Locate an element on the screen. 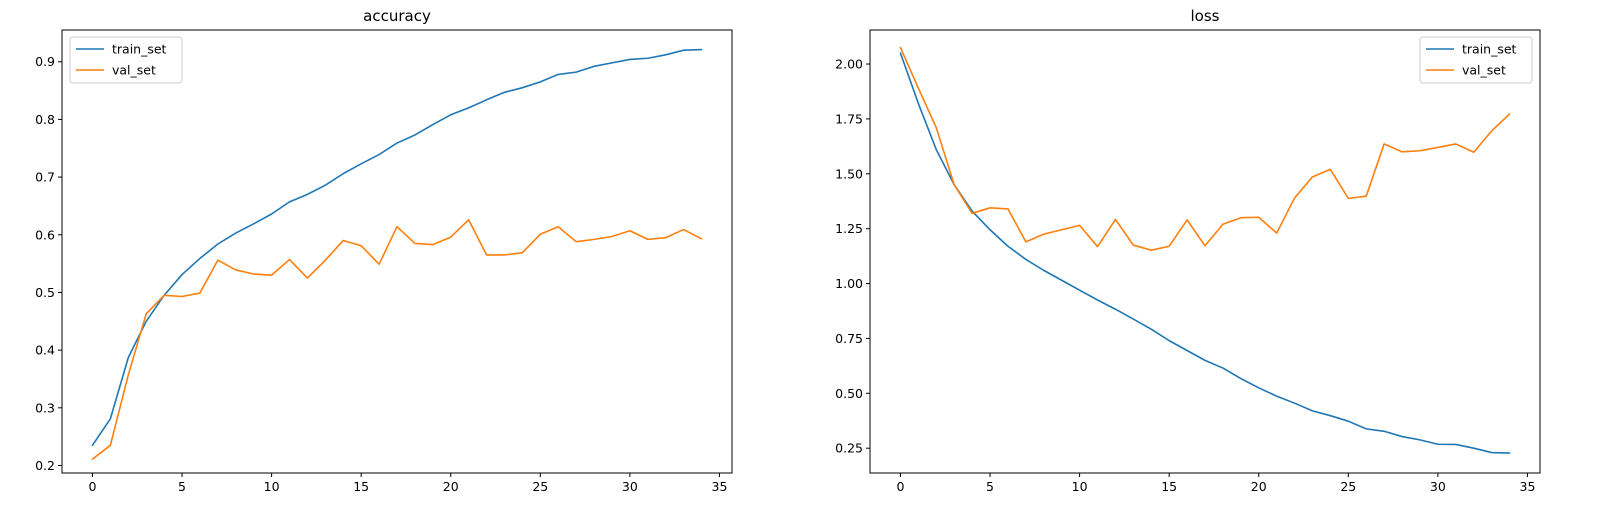  y-tick-label: 0.75 is located at coordinates (849, 338).